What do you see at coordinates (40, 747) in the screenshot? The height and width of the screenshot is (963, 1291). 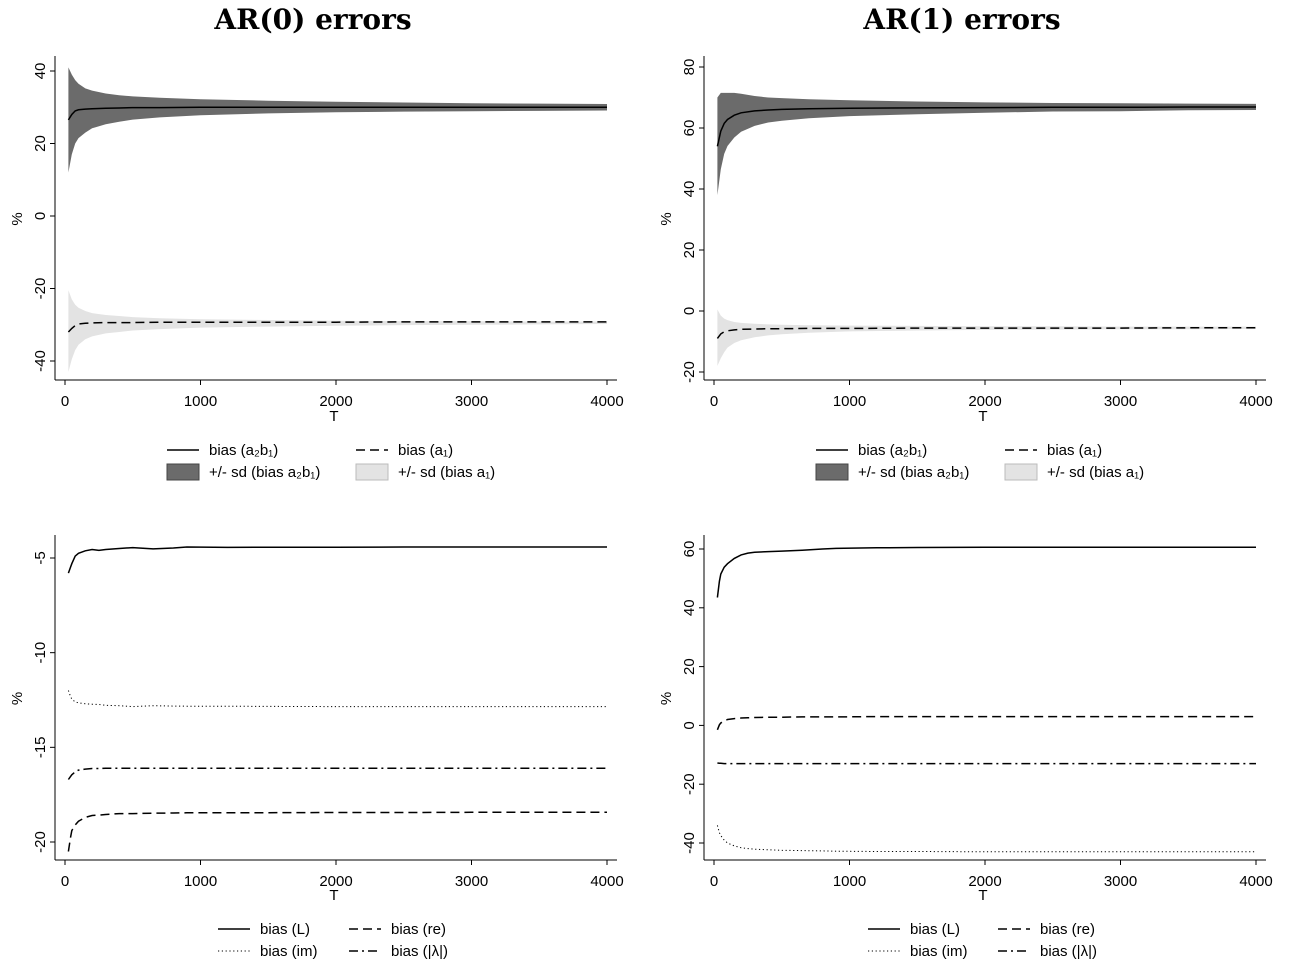 I see `y-tick-label: -15` at bounding box center [40, 747].